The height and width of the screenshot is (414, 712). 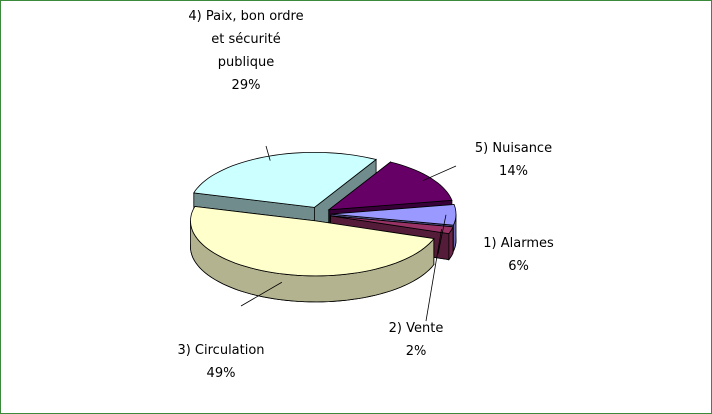 What do you see at coordinates (513, 171) in the screenshot?
I see `value-label: 14%` at bounding box center [513, 171].